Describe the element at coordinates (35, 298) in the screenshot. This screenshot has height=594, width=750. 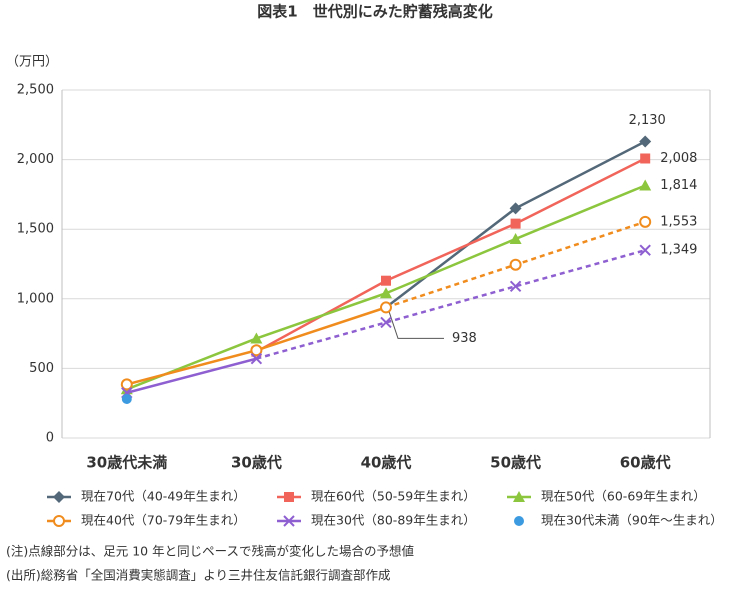
I see `y-tick-label: 1,000` at that location.